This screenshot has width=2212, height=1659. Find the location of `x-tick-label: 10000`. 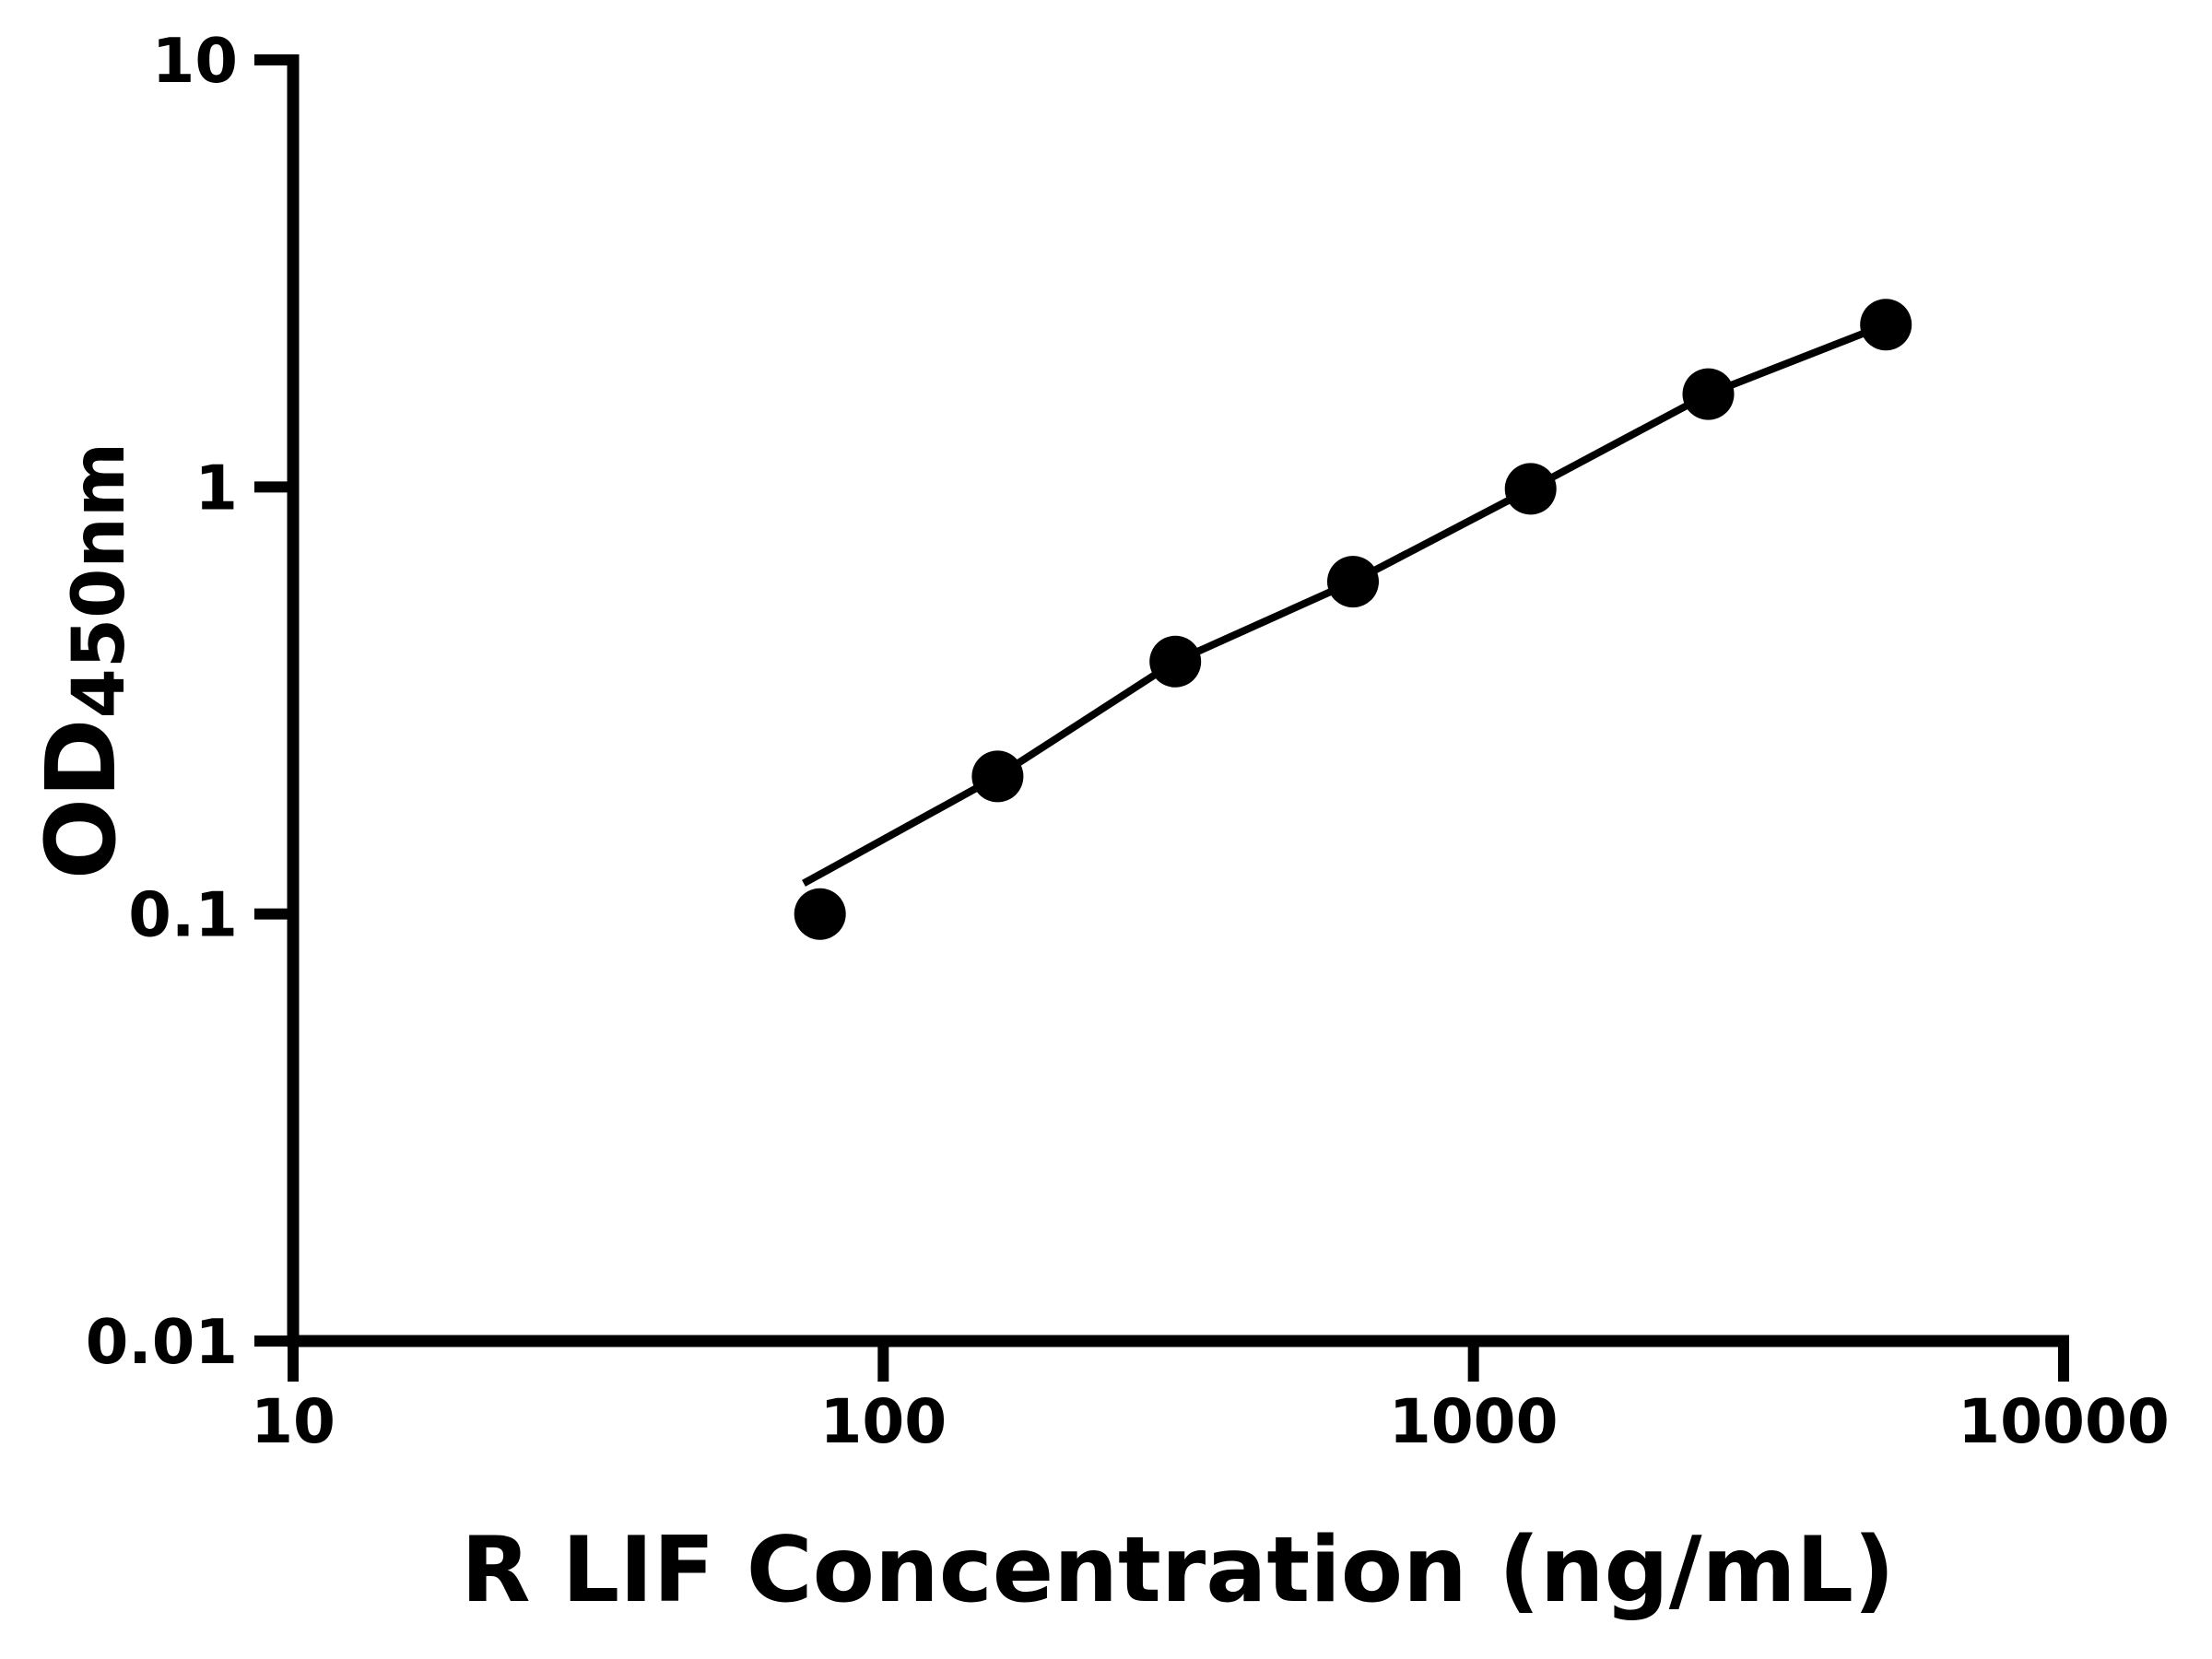

x-tick-label: 10000 is located at coordinates (2064, 1421).